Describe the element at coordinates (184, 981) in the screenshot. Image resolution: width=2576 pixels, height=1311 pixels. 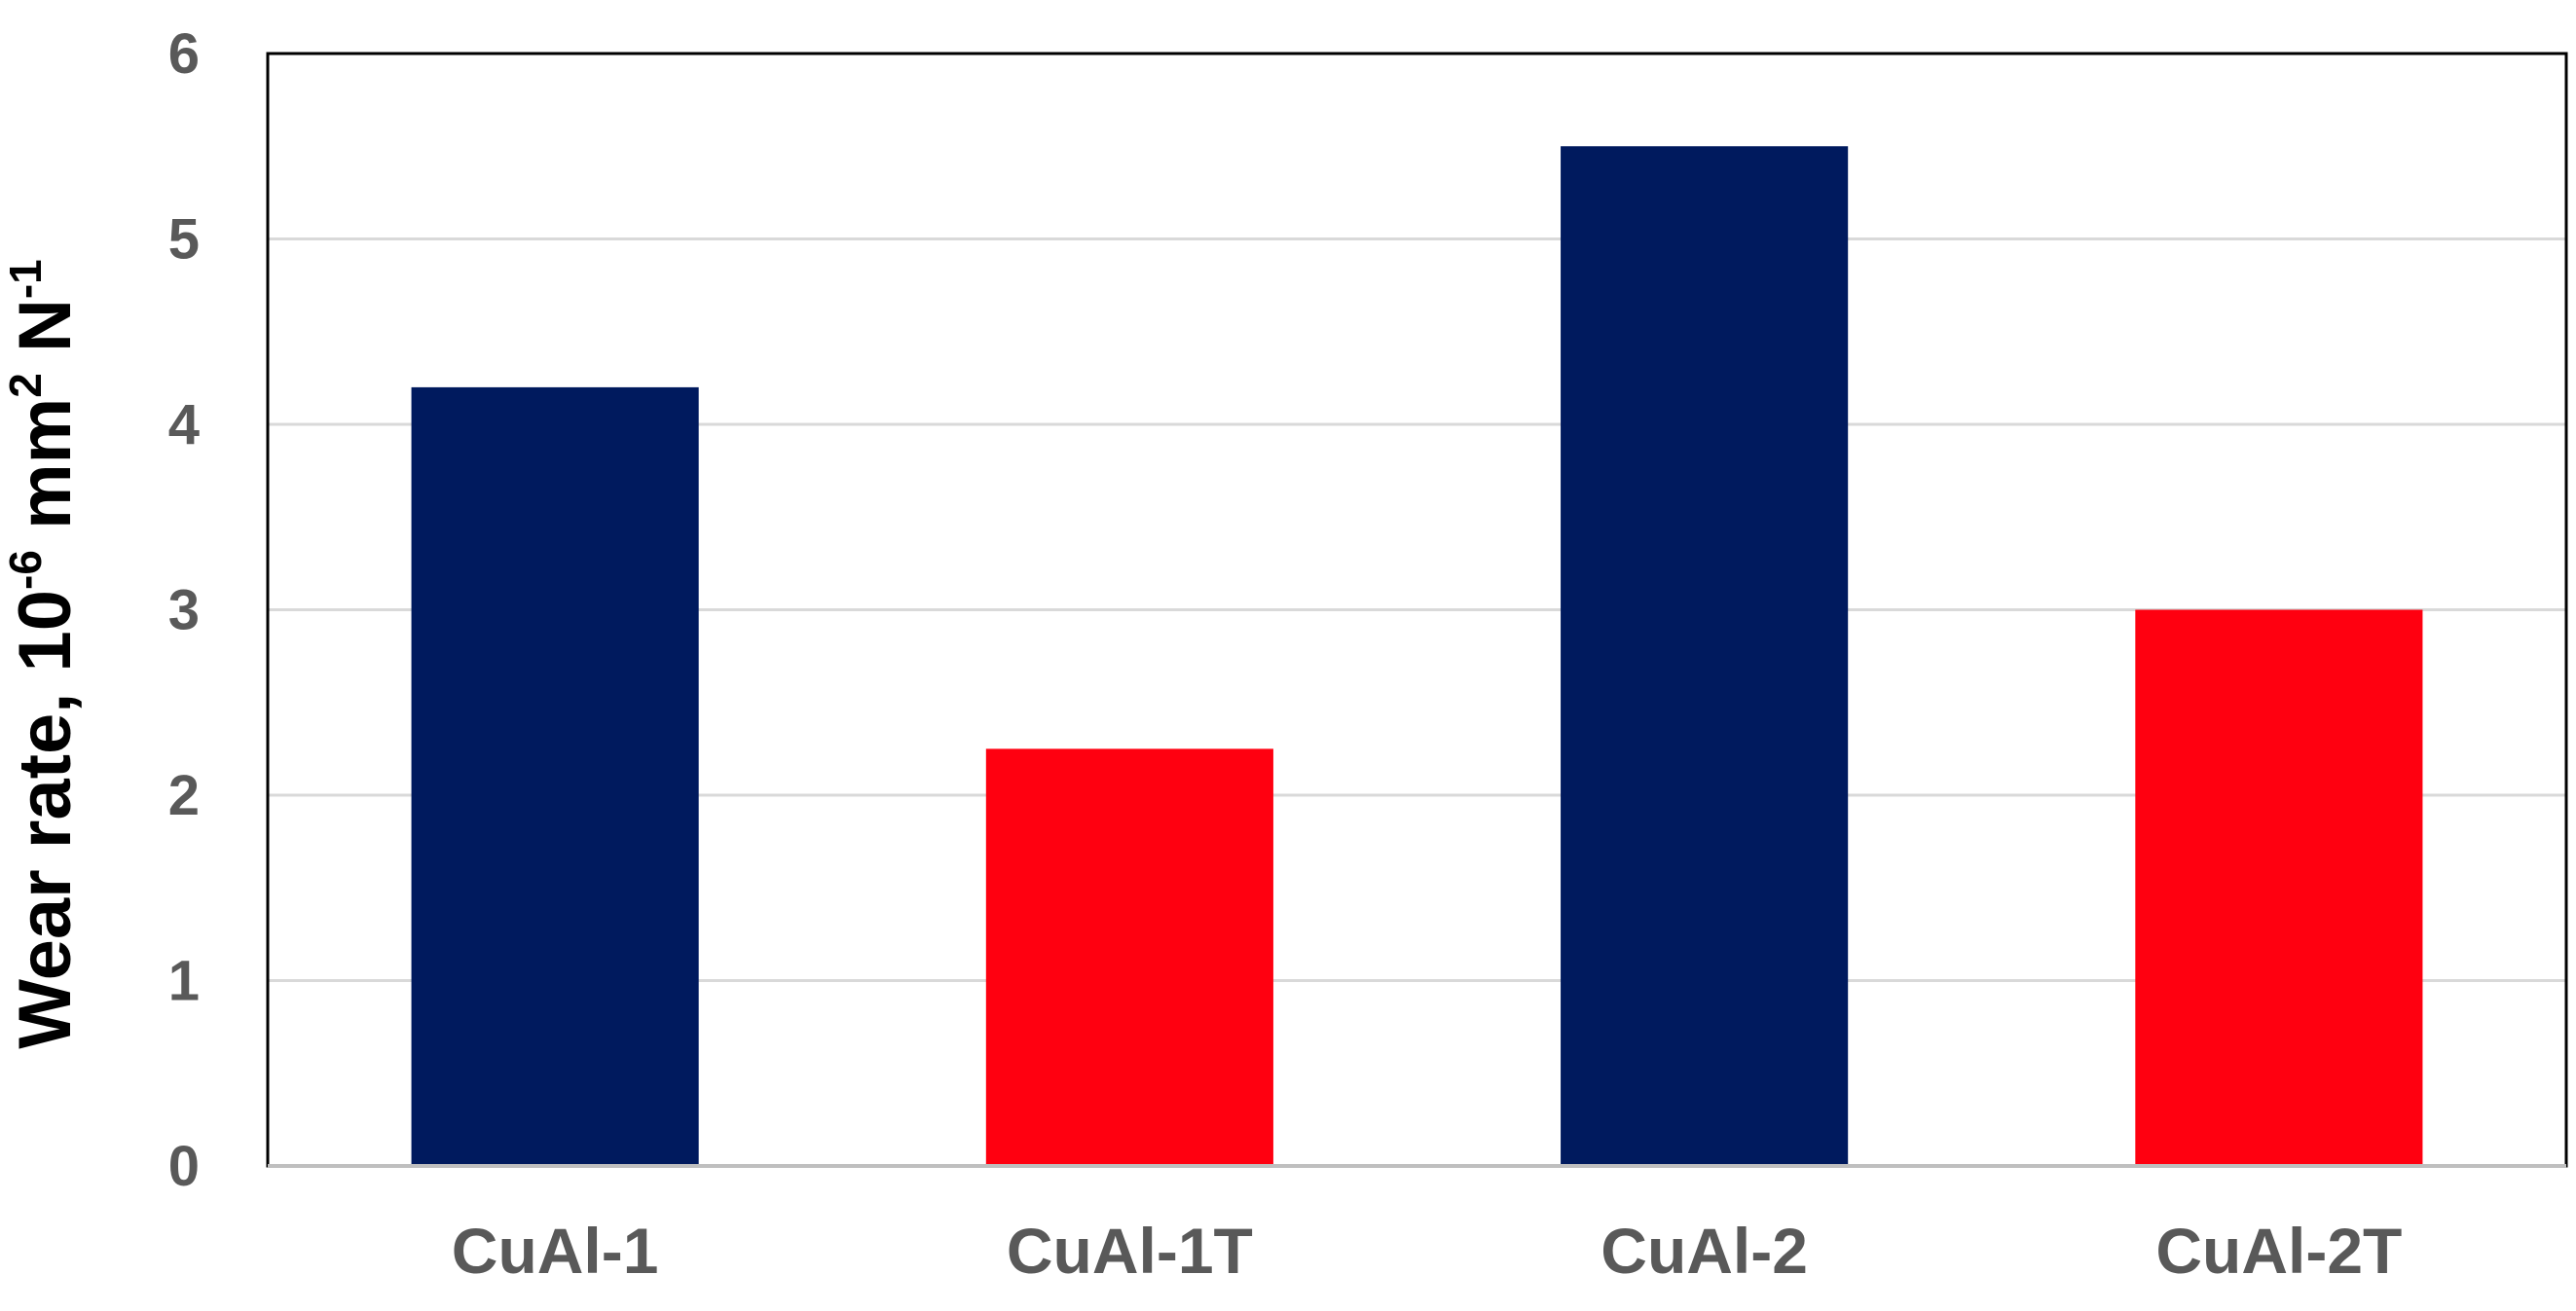
I see `y-tick-label: 1` at that location.